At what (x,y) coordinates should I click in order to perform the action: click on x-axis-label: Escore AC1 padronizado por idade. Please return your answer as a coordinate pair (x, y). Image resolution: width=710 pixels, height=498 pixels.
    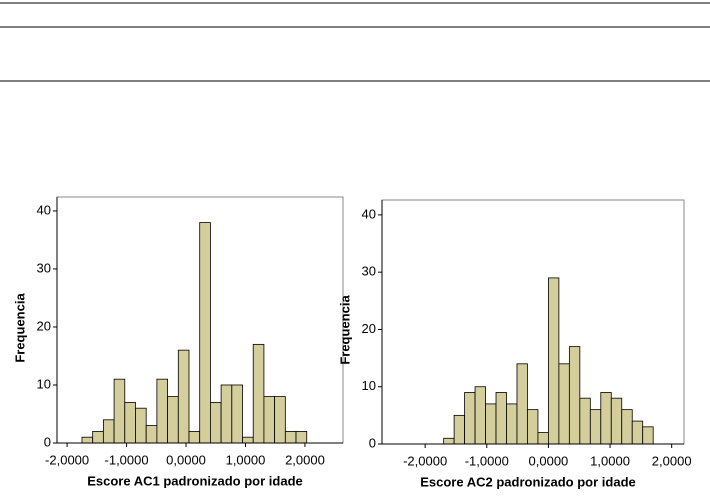
    Looking at the image, I should click on (195, 480).